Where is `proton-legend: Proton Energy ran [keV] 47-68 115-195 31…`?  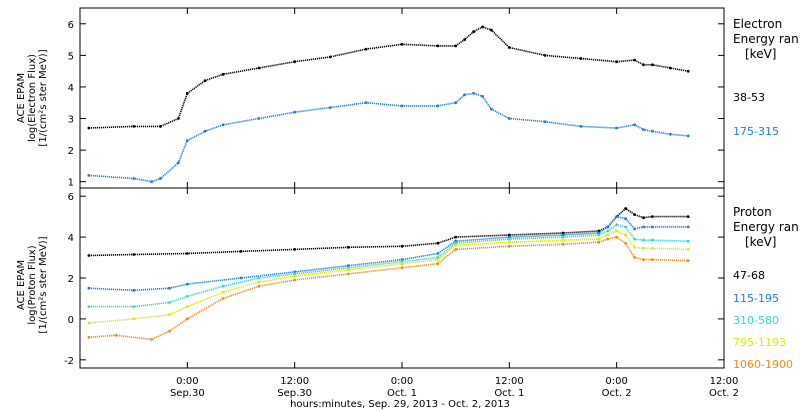 proton-legend: Proton Energy ran [keV] 47-68 115-195 31… is located at coordinates (766, 288).